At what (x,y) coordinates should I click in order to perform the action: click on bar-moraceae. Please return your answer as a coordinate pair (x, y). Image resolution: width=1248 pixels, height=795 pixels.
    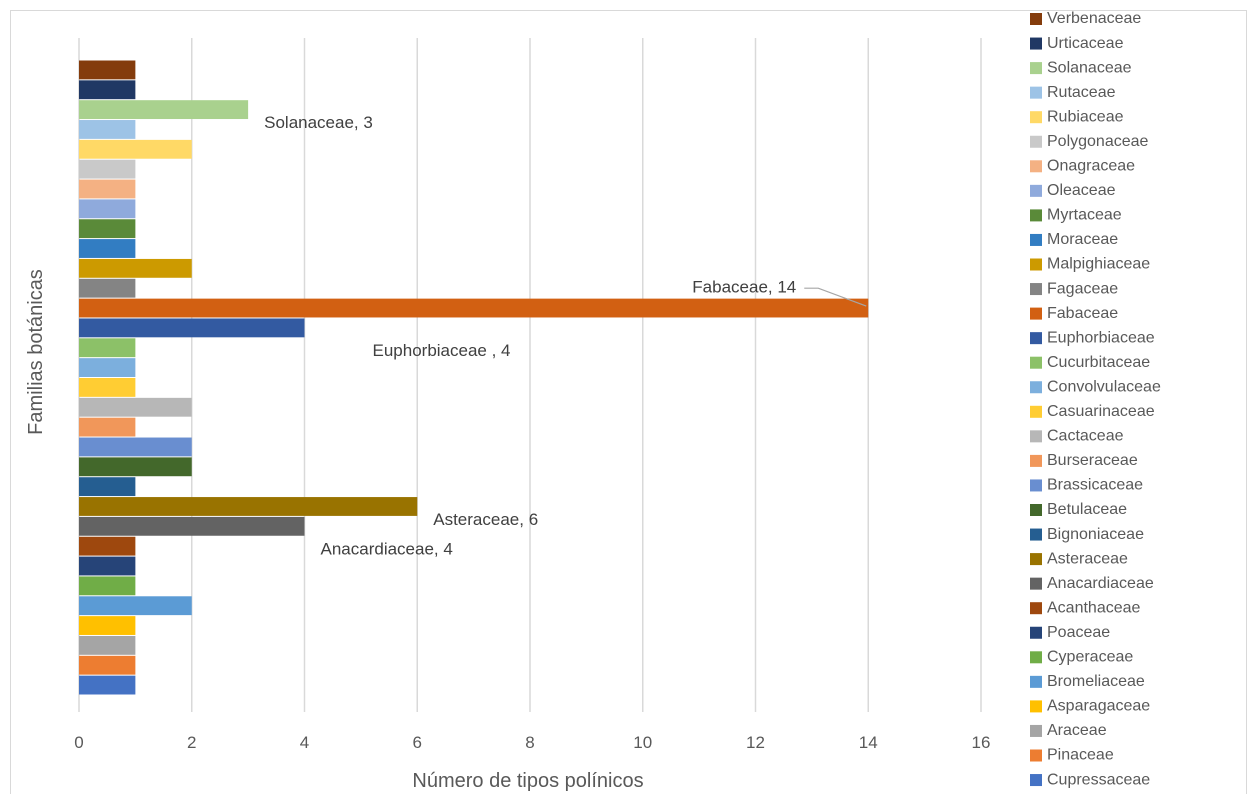
    Looking at the image, I should click on (107, 248).